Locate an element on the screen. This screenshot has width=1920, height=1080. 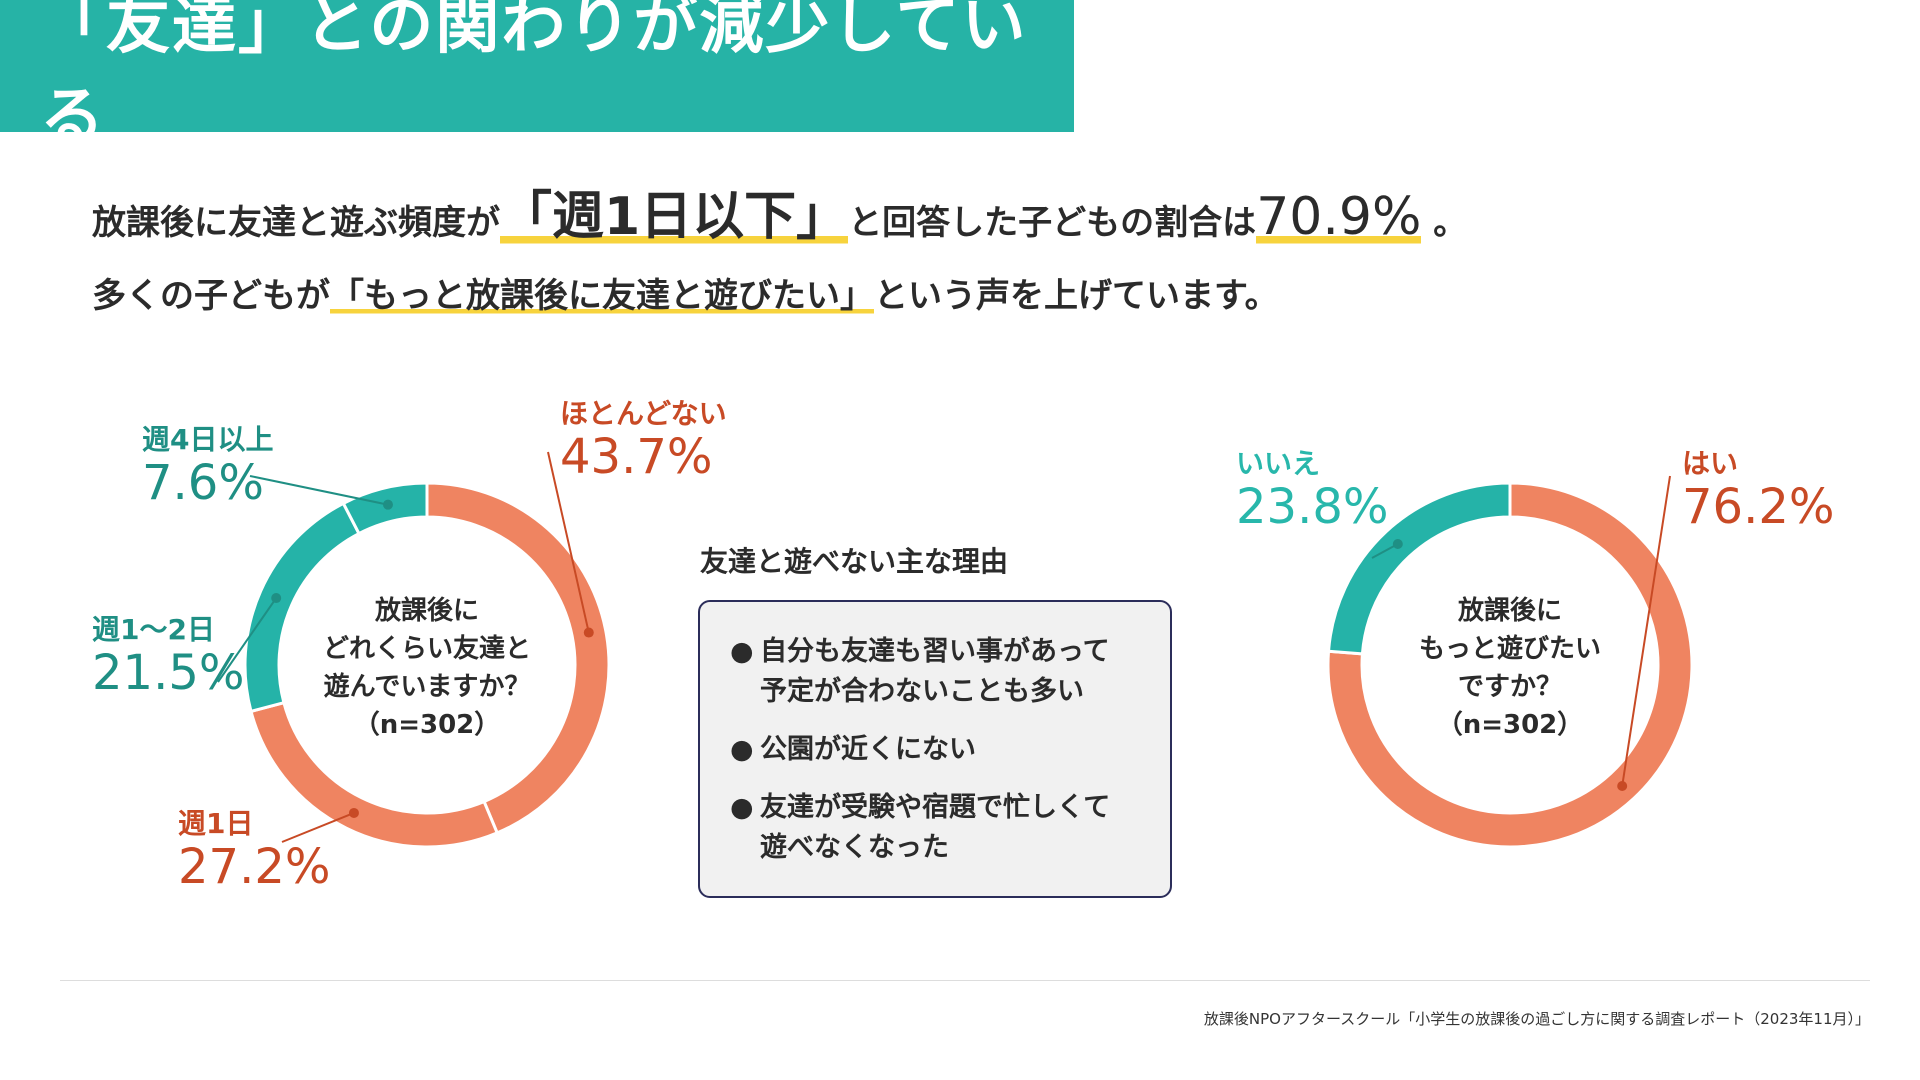
slice-category: ほとんどない is located at coordinates (643, 413).